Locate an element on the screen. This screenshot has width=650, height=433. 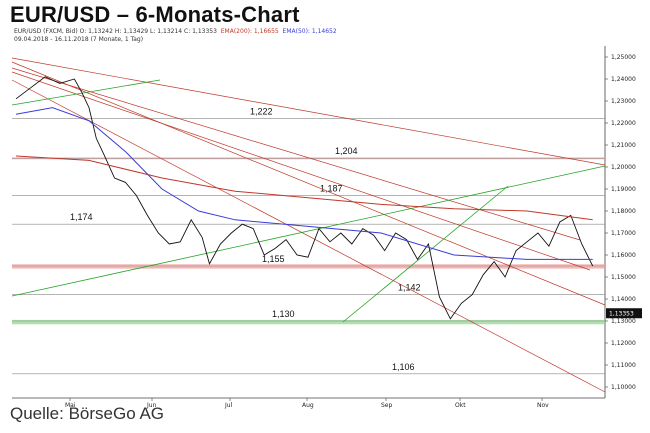
last-price-label: 1,13353 is located at coordinates (621, 314).